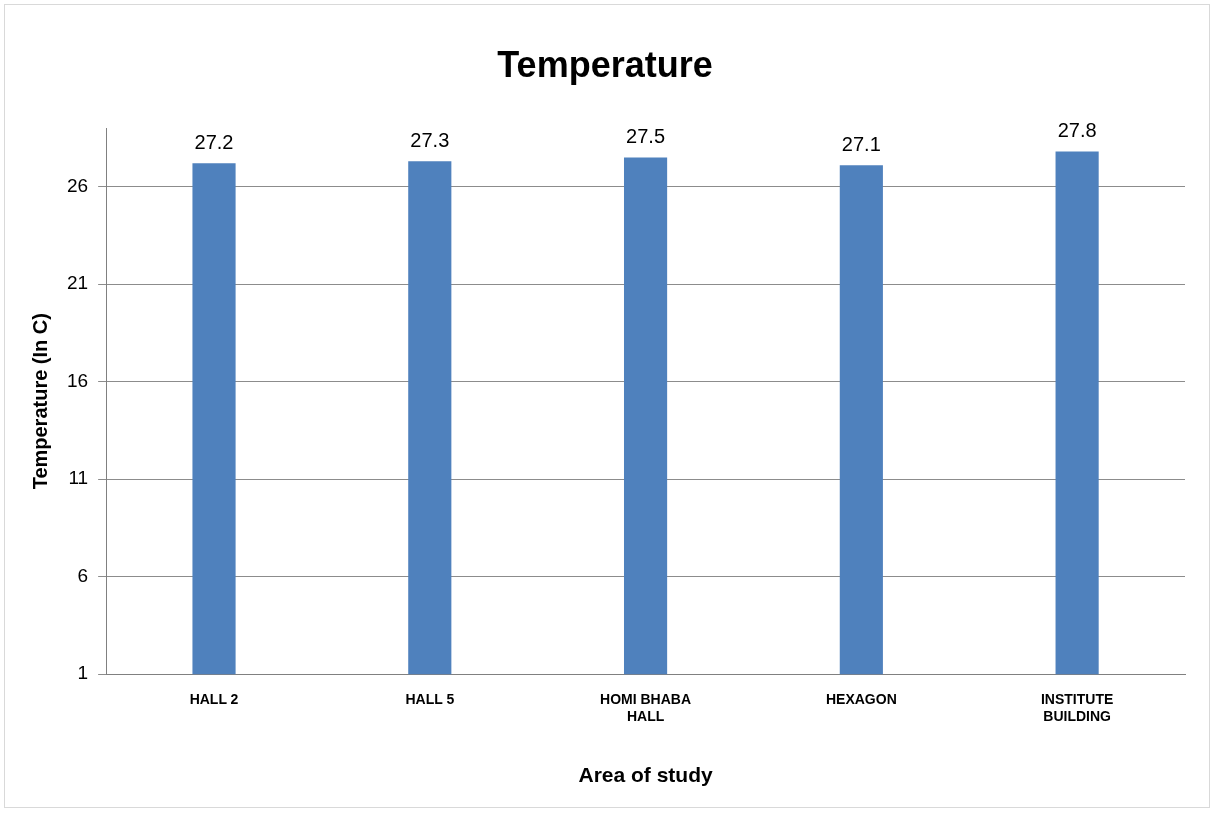  What do you see at coordinates (430, 699) in the screenshot?
I see `x-tick-label: HALL 5` at bounding box center [430, 699].